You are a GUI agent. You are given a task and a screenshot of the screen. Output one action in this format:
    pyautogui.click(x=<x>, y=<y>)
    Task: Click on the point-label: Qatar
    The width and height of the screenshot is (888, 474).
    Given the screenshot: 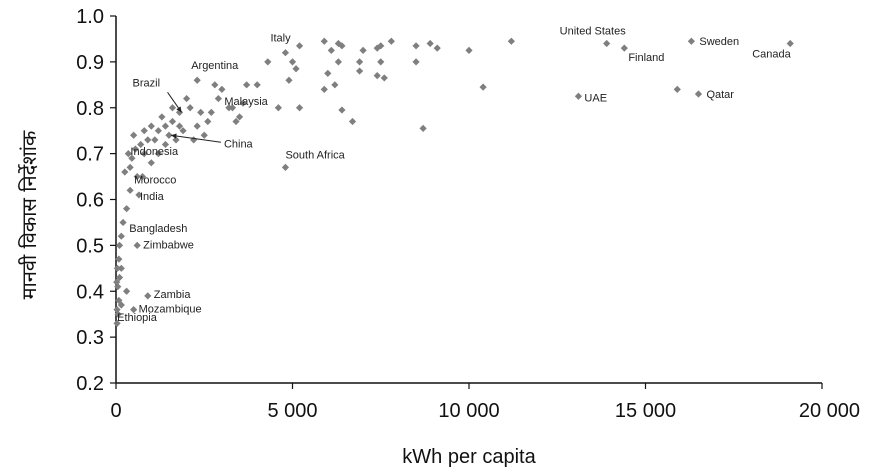 What is the action you would take?
    pyautogui.click(x=720, y=95)
    